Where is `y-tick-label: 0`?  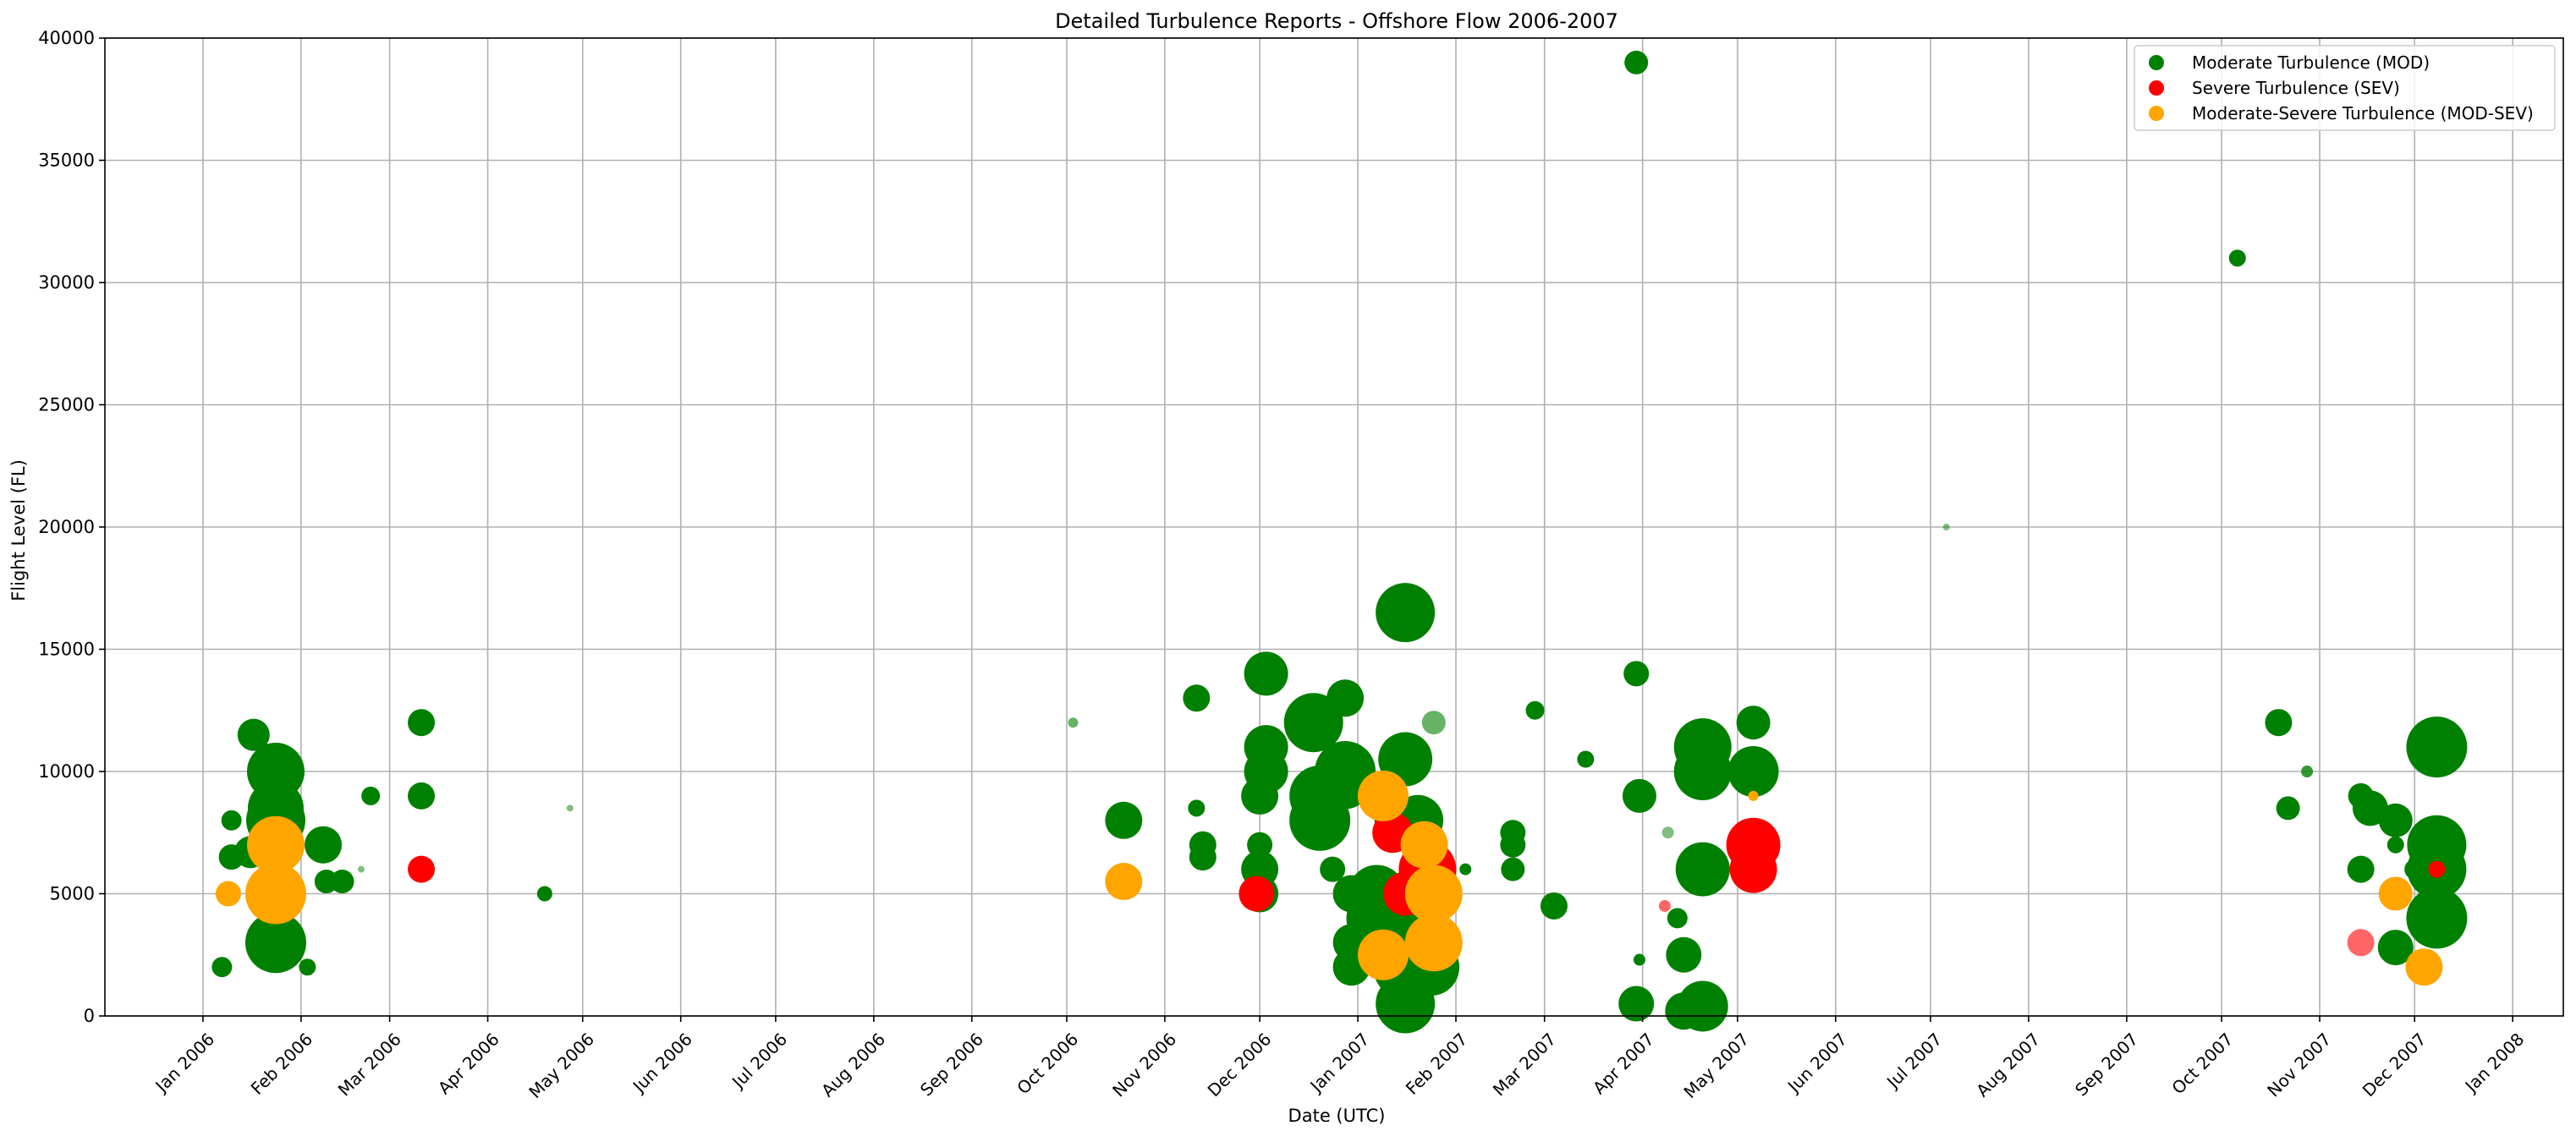 y-tick-label: 0 is located at coordinates (90, 1016).